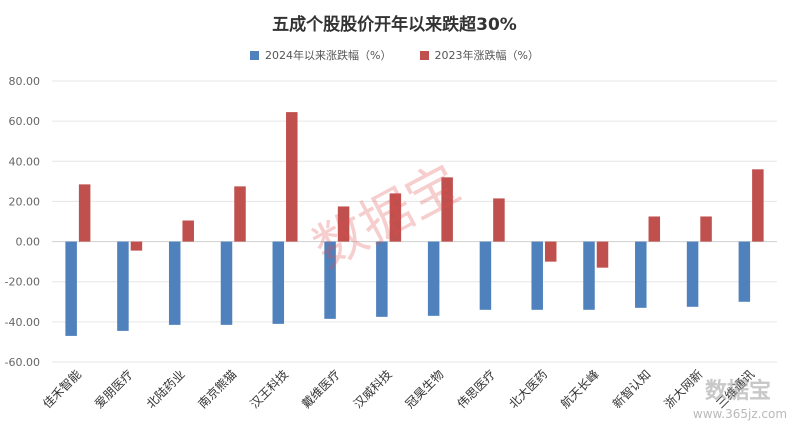  What do you see at coordinates (25, 201) in the screenshot?
I see `y-tick-label: 20.00` at bounding box center [25, 201].